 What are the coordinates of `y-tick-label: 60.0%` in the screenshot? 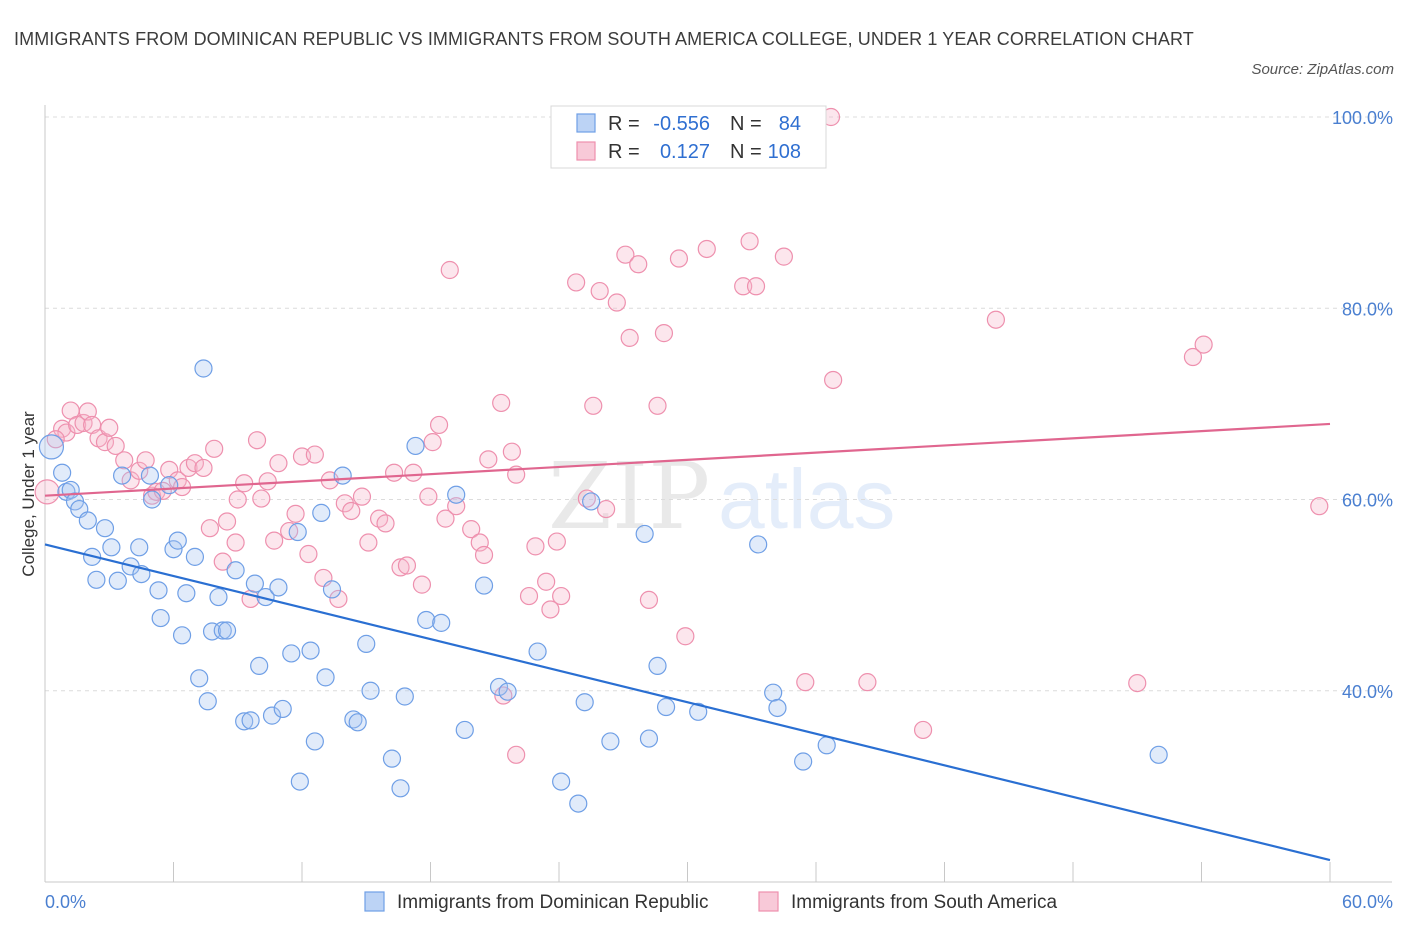 It's located at (1367, 501).